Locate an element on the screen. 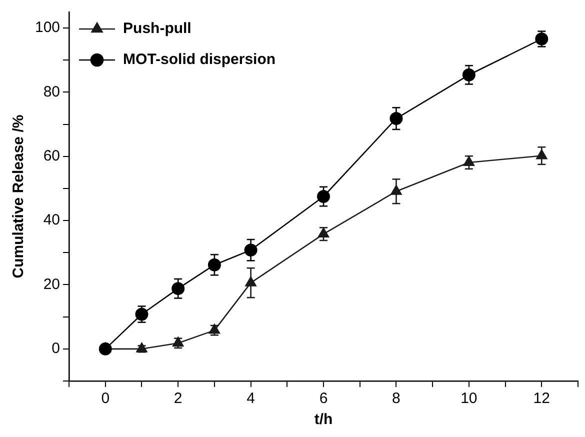  x-tick-label: 6 is located at coordinates (323, 399).